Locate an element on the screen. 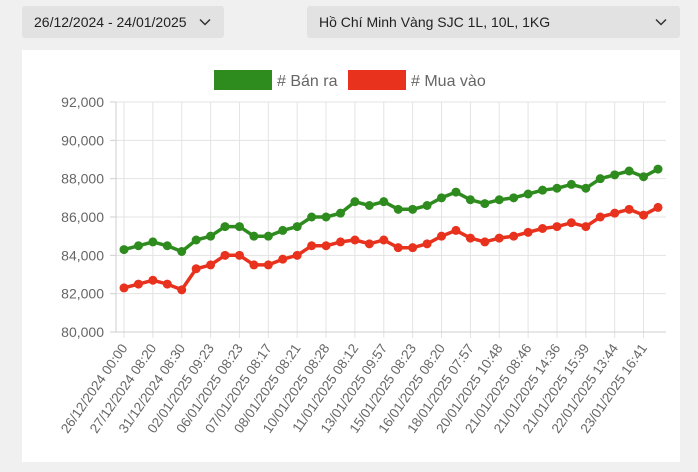  legend-item-mua-vao: # Mua vào is located at coordinates (417, 80).